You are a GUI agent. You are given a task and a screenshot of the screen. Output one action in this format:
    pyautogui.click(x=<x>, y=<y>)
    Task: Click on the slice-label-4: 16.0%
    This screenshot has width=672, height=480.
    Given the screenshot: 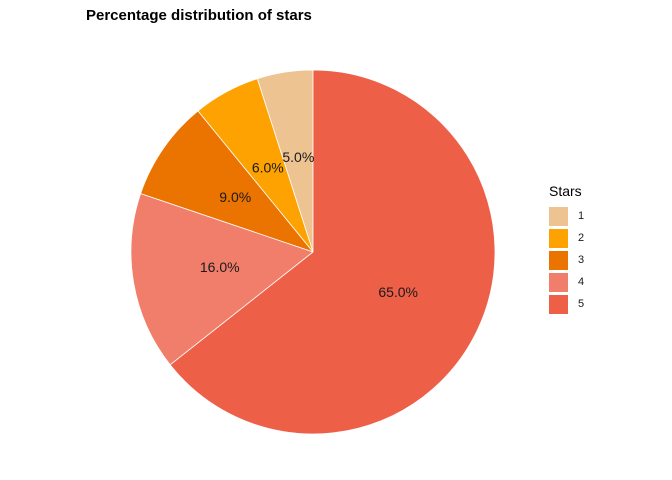 What is the action you would take?
    pyautogui.click(x=220, y=267)
    